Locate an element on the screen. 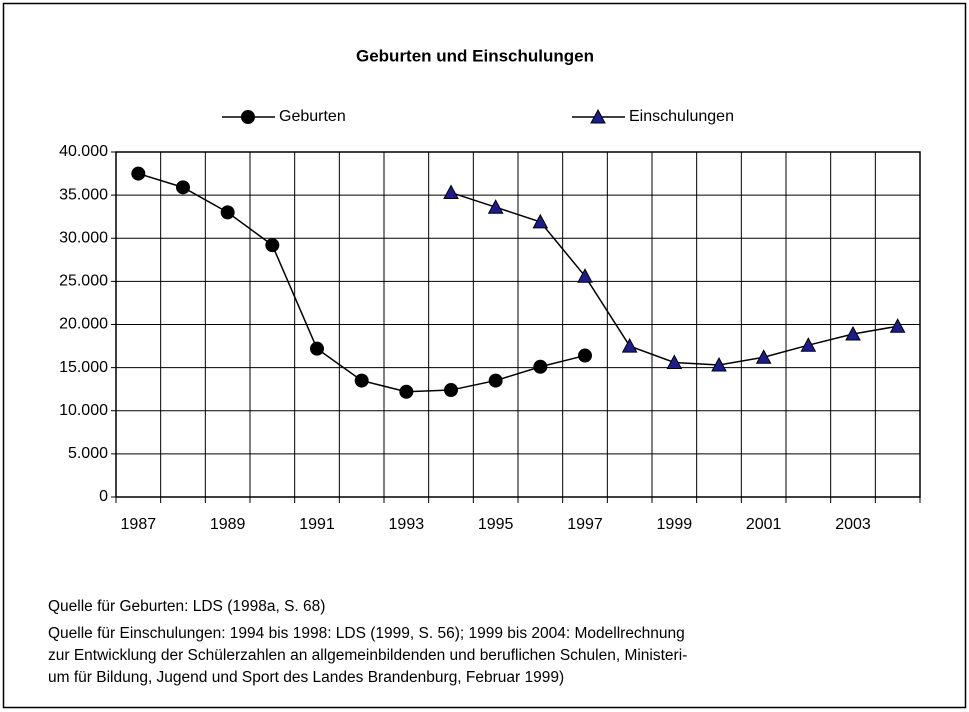 The width and height of the screenshot is (969, 712). y-tick-label: 35.000 is located at coordinates (83, 194).